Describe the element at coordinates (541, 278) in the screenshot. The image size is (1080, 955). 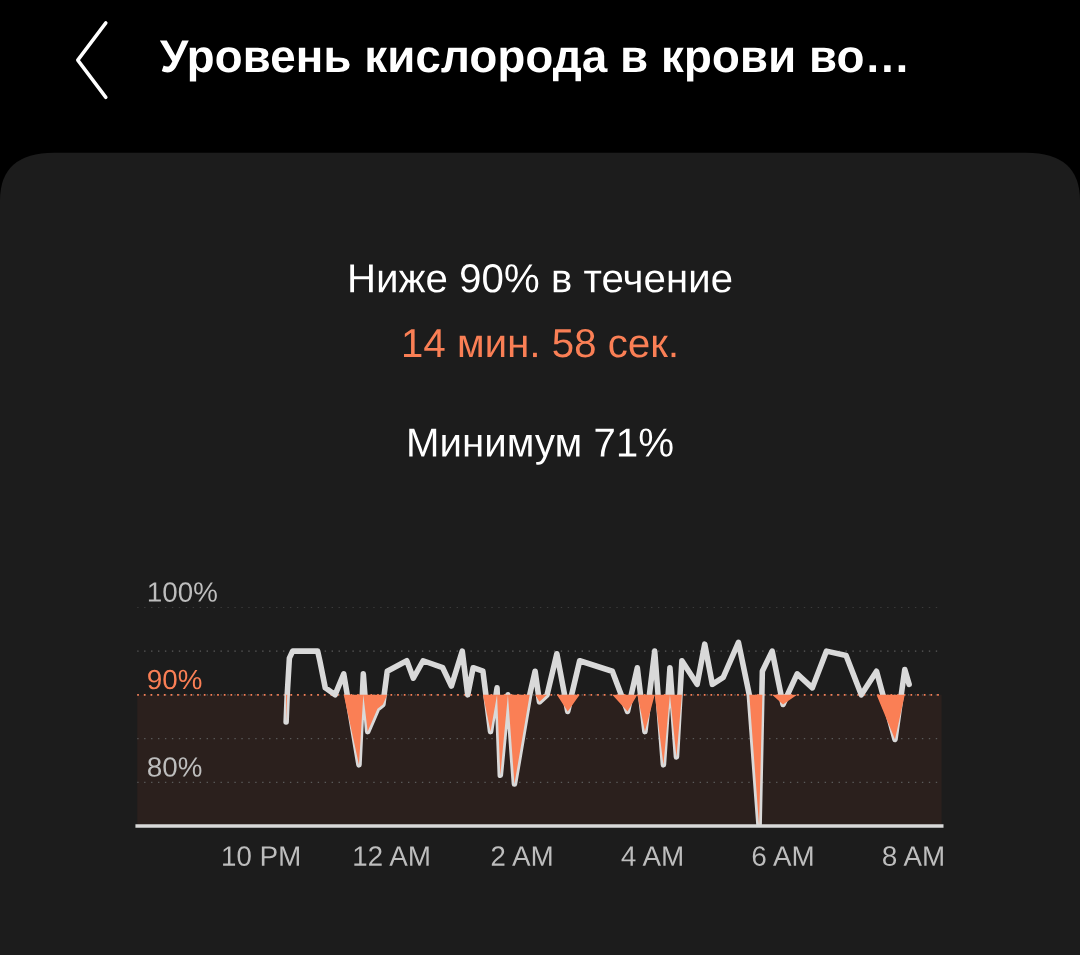
I see `chart-subtitle: Ниже 90% в течение` at that location.